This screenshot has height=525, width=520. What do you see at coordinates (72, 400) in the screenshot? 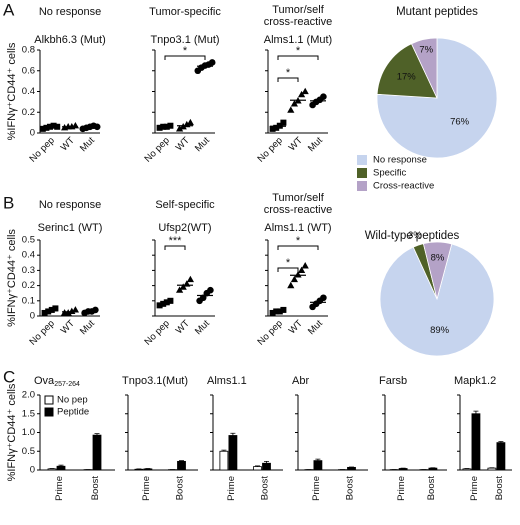
I see `legend-label: No pep` at bounding box center [72, 400].